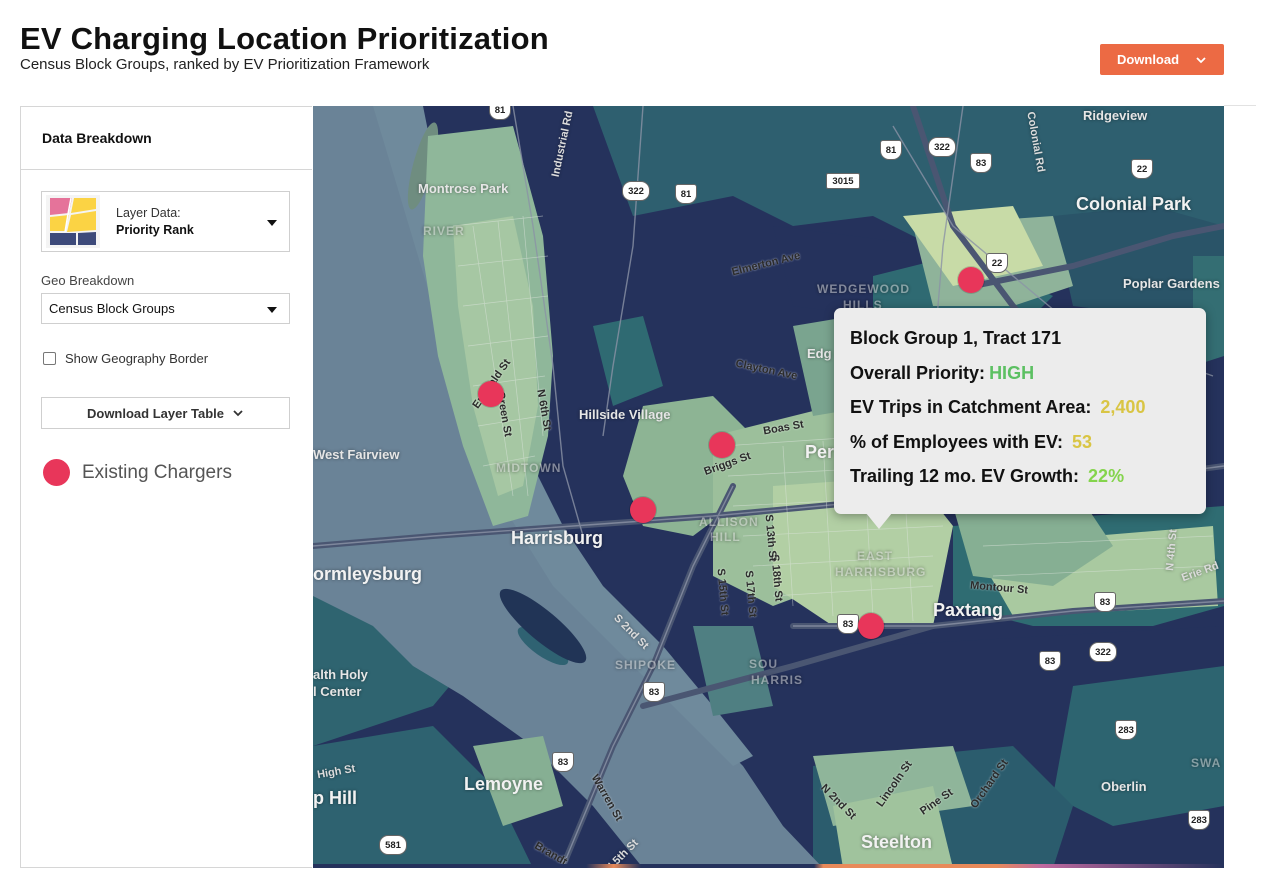 The image size is (1264, 894). What do you see at coordinates (393, 845) in the screenshot?
I see `route-shield-581: 581` at bounding box center [393, 845].